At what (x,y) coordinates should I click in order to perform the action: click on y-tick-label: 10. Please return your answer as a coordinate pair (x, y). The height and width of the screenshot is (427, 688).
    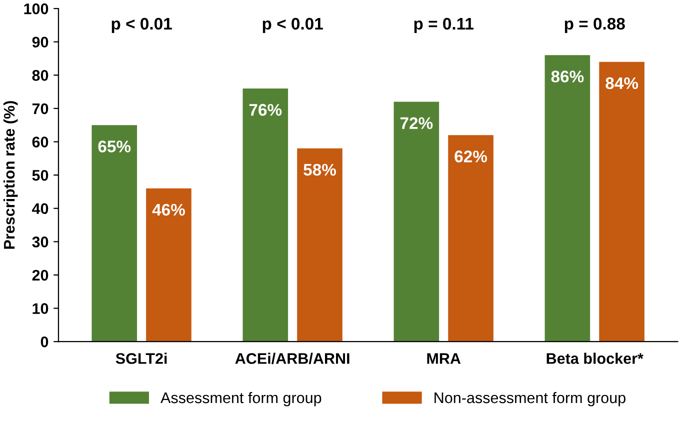
    Looking at the image, I should click on (40, 308).